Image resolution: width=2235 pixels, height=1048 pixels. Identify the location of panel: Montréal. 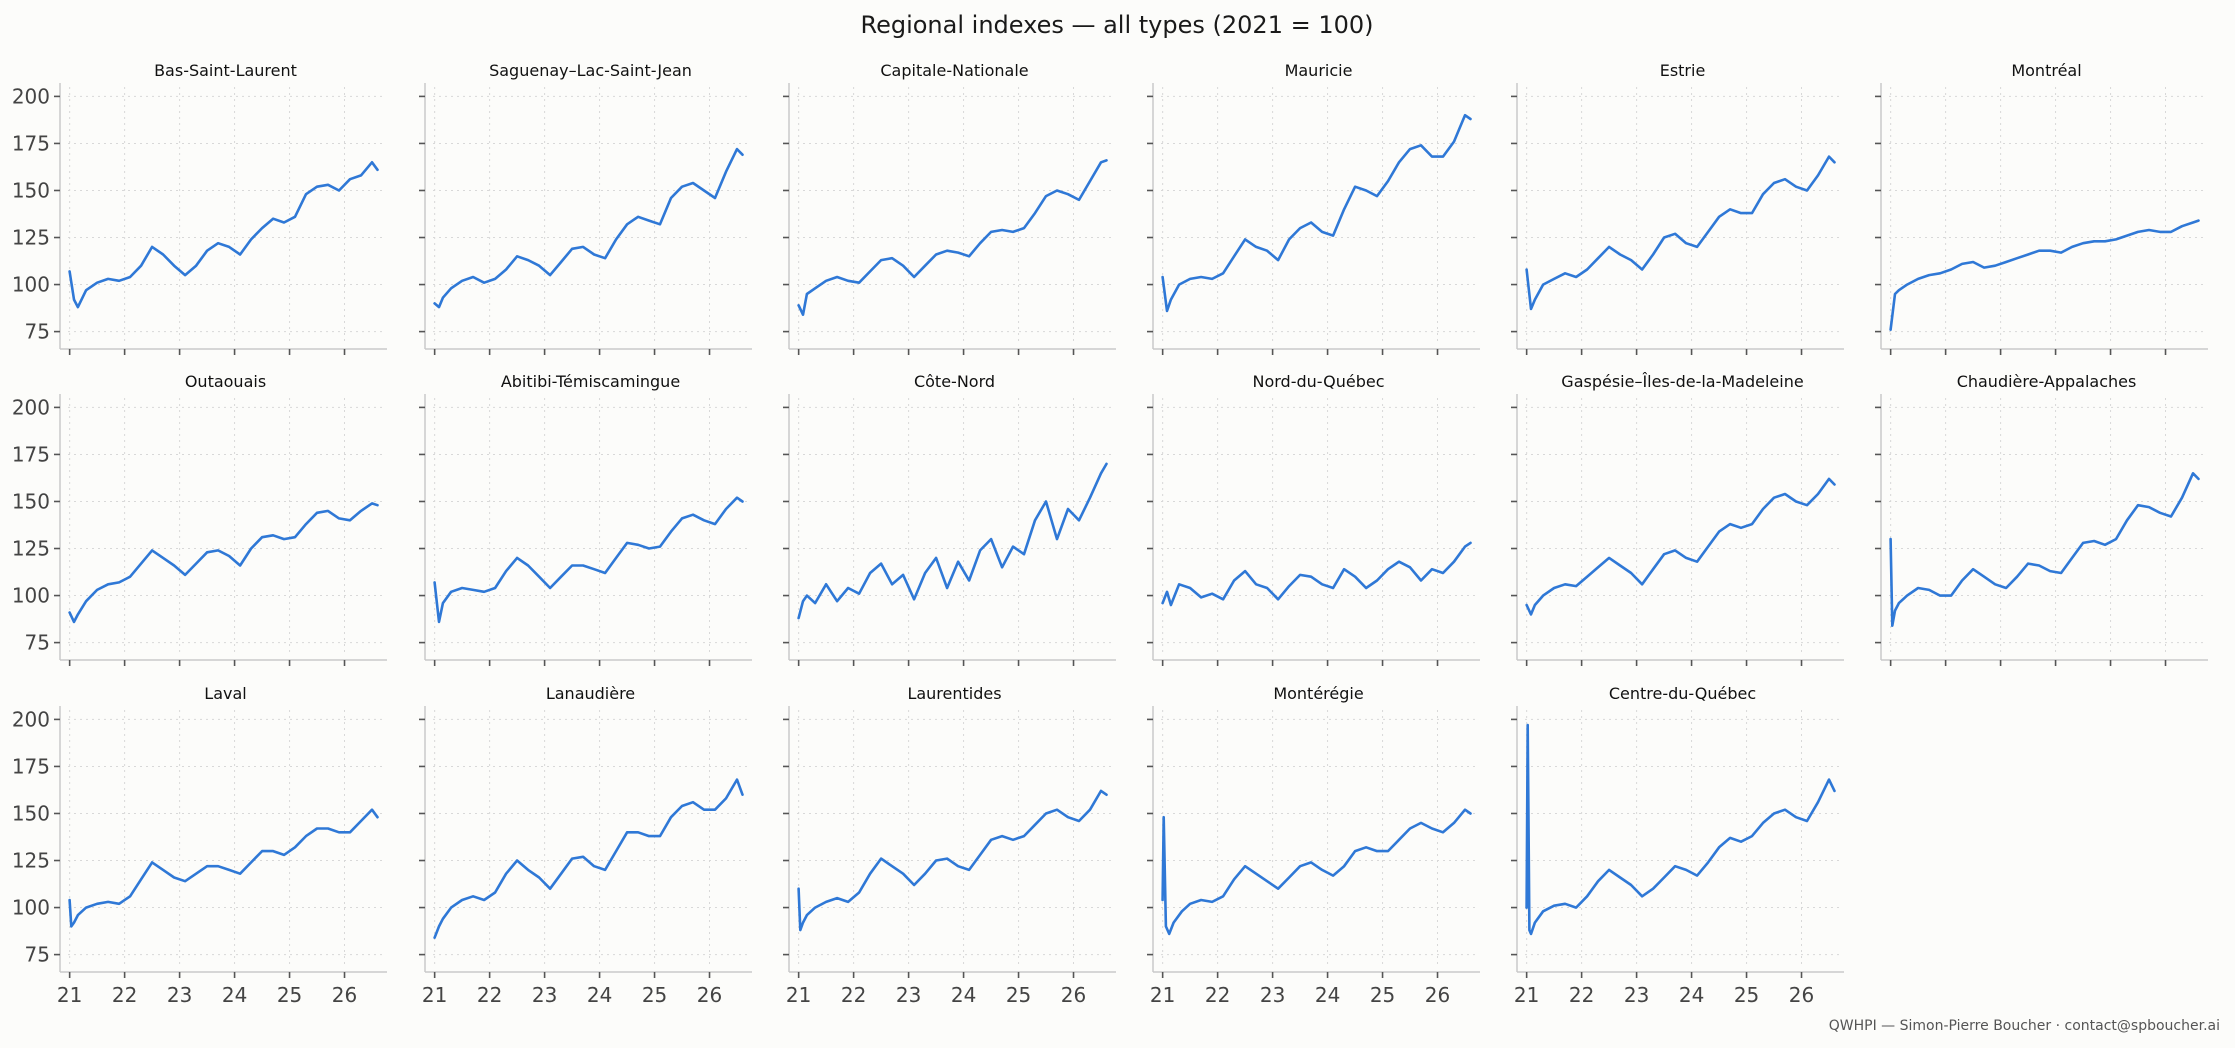
(2041, 208).